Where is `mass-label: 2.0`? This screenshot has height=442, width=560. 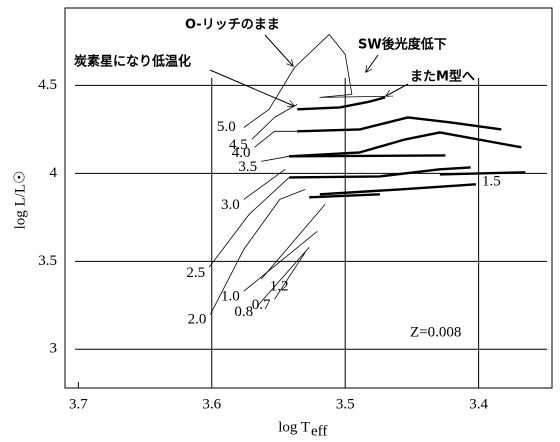 mass-label: 2.0 is located at coordinates (197, 320).